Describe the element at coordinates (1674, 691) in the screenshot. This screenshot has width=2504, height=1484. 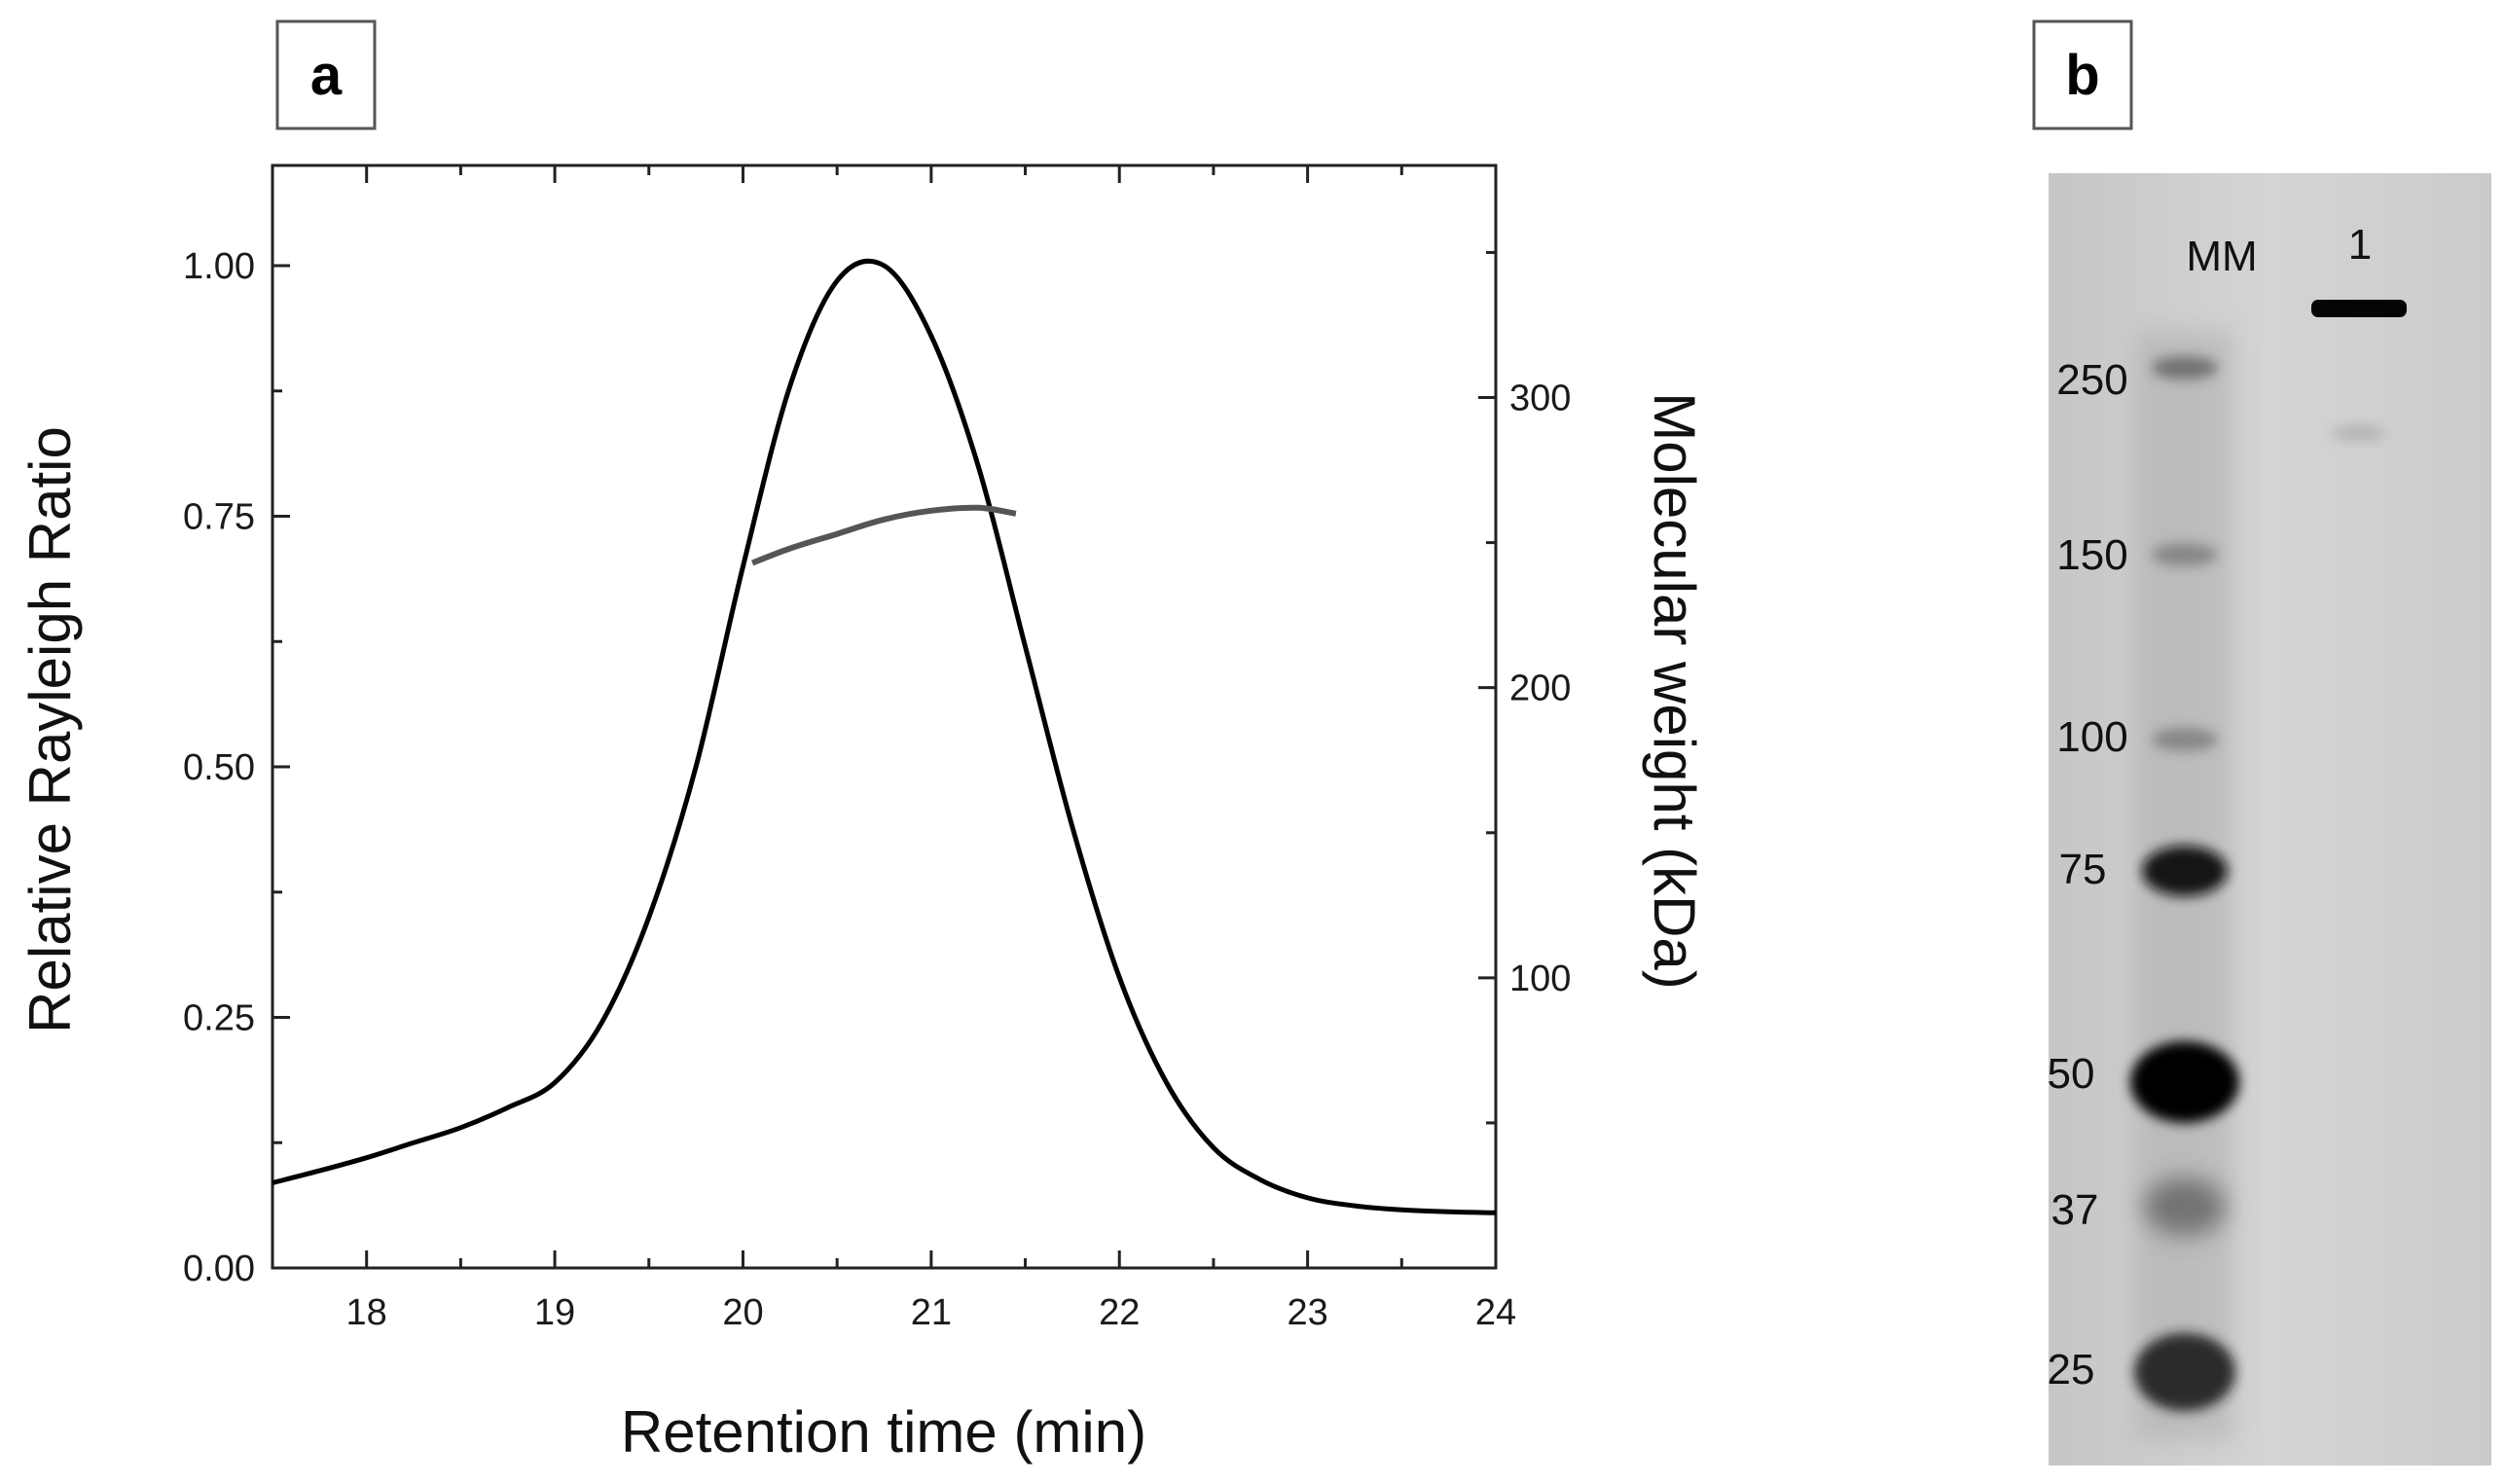
I see `y2-axis-title: Molecular weight (kDa)` at that location.